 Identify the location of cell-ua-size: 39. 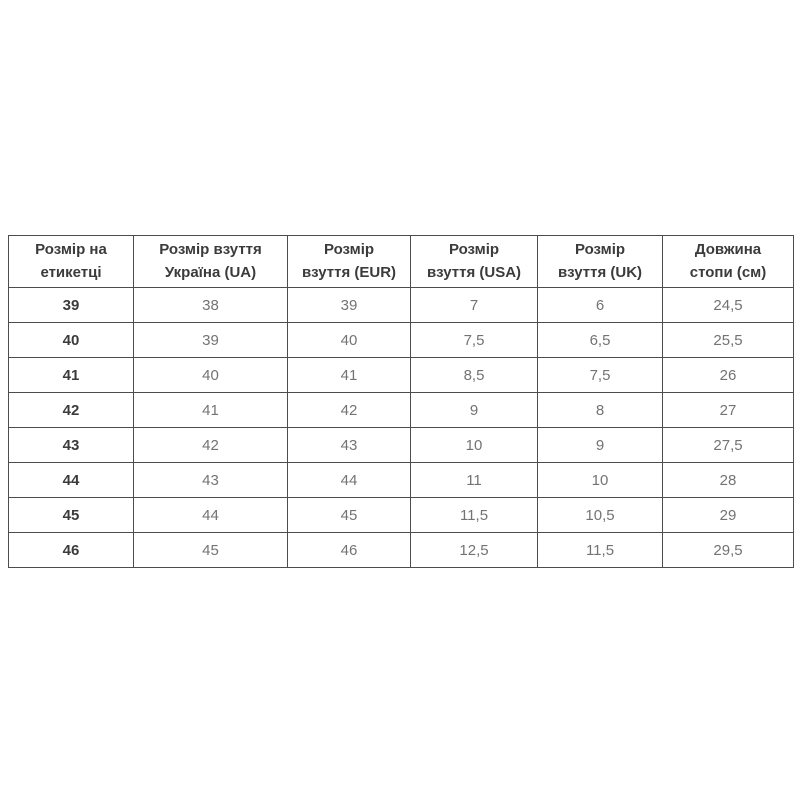
(210, 340).